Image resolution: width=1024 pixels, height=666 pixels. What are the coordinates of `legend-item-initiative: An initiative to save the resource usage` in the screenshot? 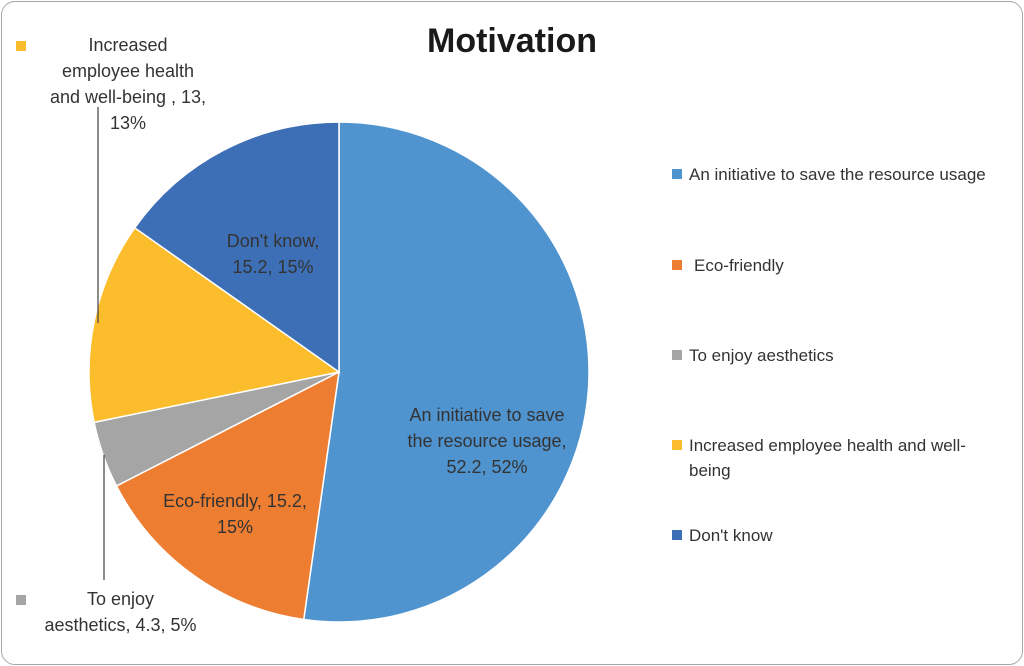 It's located at (832, 174).